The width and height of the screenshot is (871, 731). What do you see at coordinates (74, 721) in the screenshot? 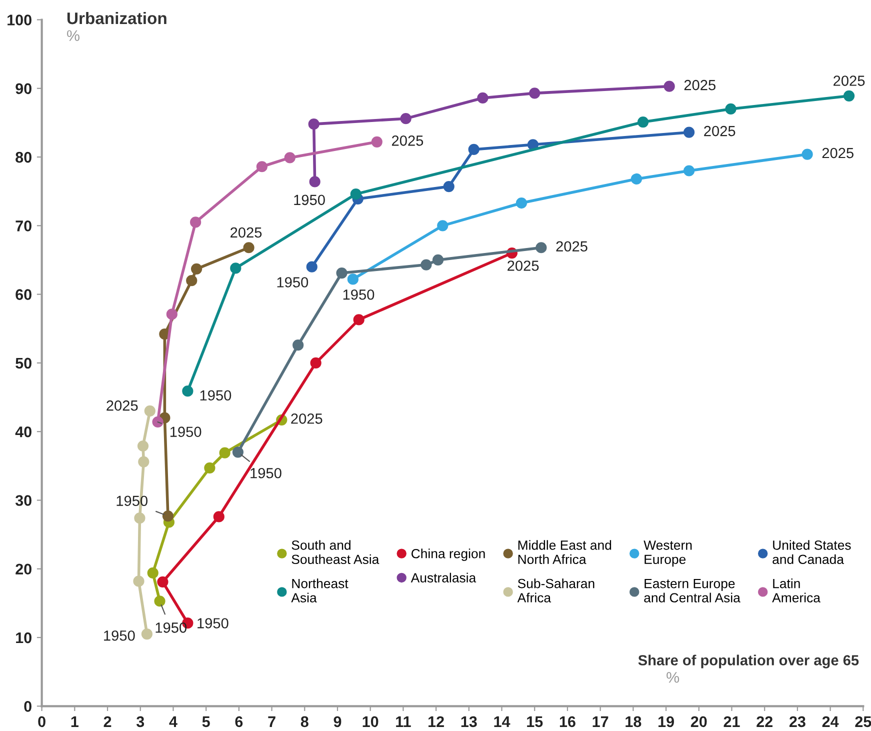
I see `x-tick-label: 1` at bounding box center [74, 721].